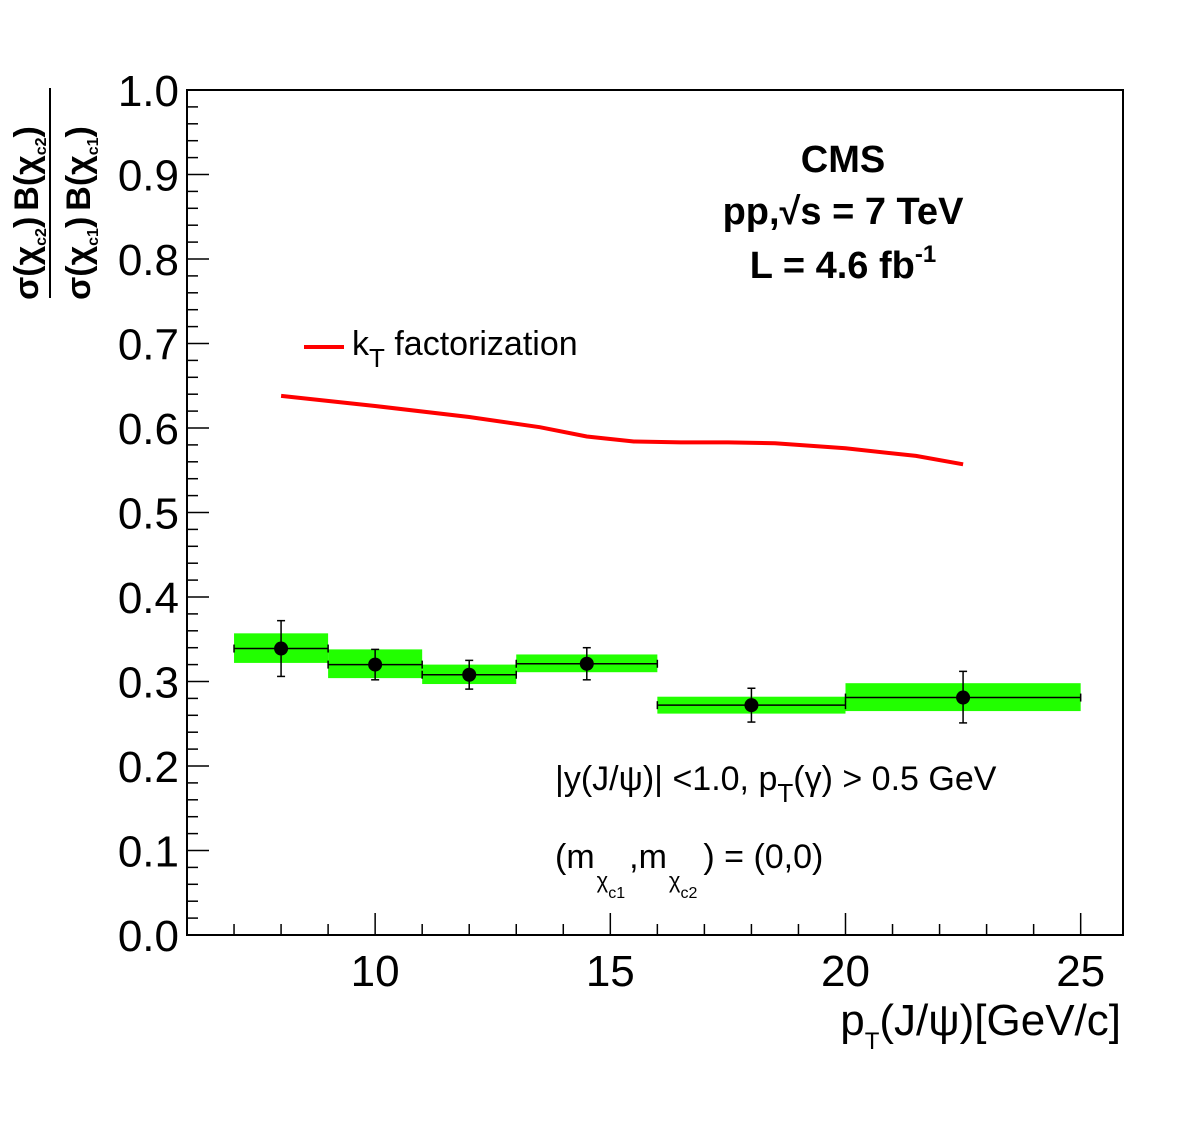 The image size is (1182, 1140). I want to click on data-points, so click(657, 671).